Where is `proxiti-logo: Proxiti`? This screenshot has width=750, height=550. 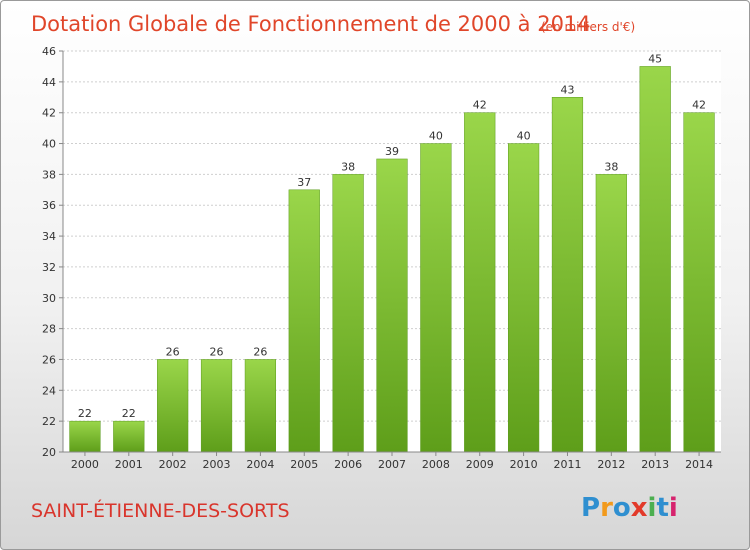
proxiti-logo: Proxiti is located at coordinates (629, 508).